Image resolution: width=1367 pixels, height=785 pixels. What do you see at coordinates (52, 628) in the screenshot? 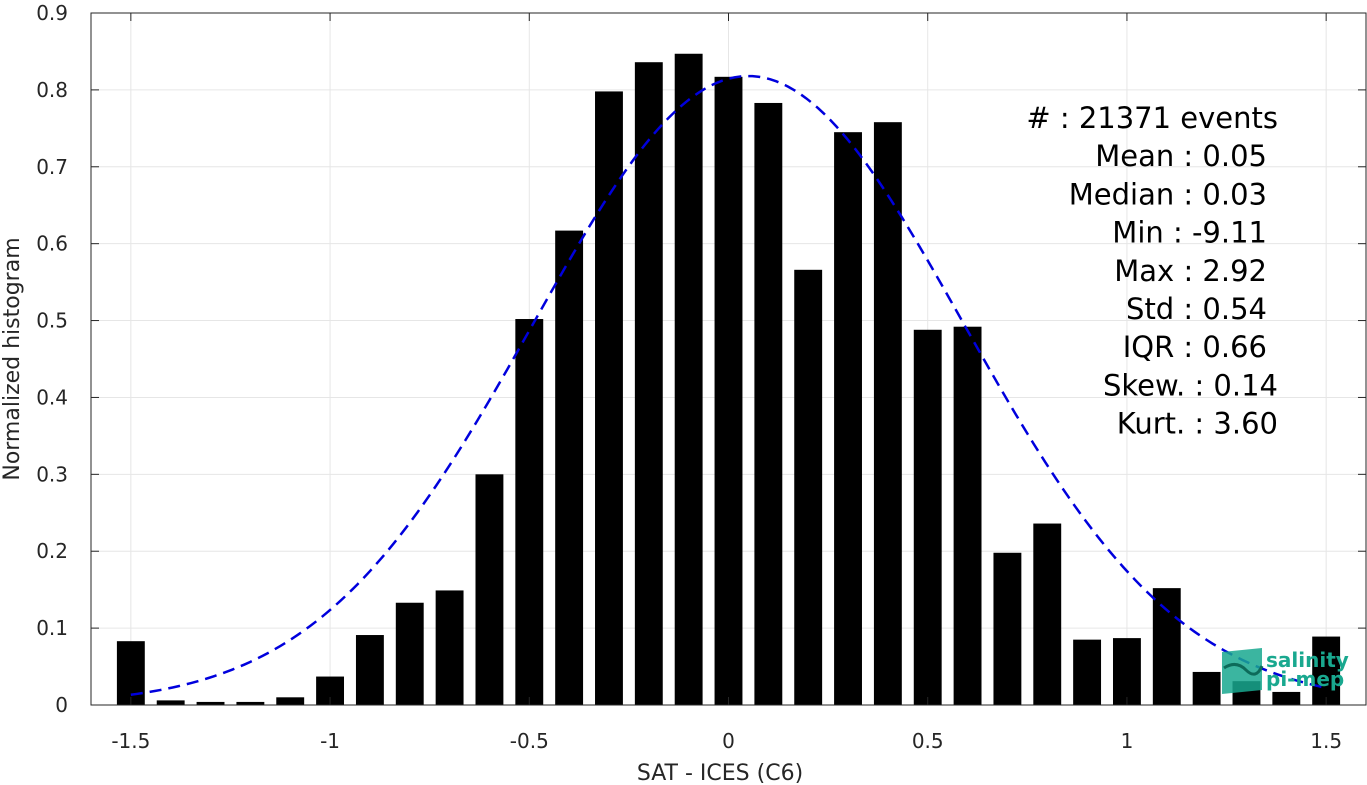
I see `y-tick-label: 0.1` at bounding box center [52, 628].